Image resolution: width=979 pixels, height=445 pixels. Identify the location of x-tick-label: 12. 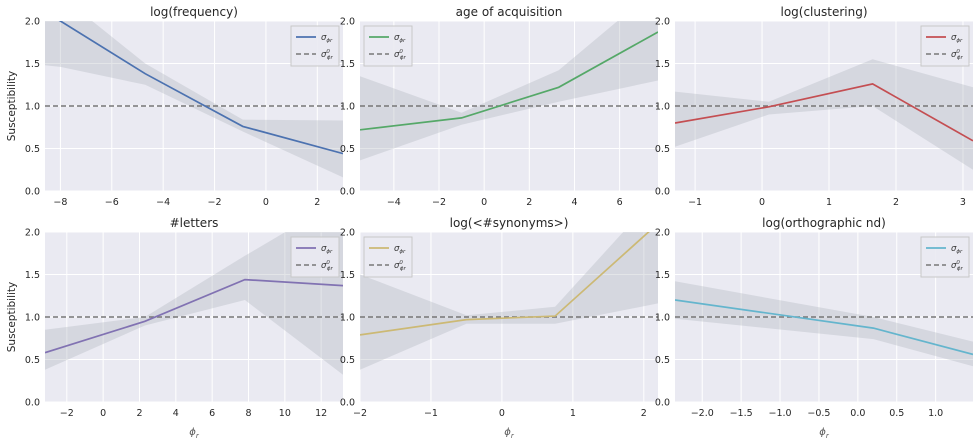
(321, 413).